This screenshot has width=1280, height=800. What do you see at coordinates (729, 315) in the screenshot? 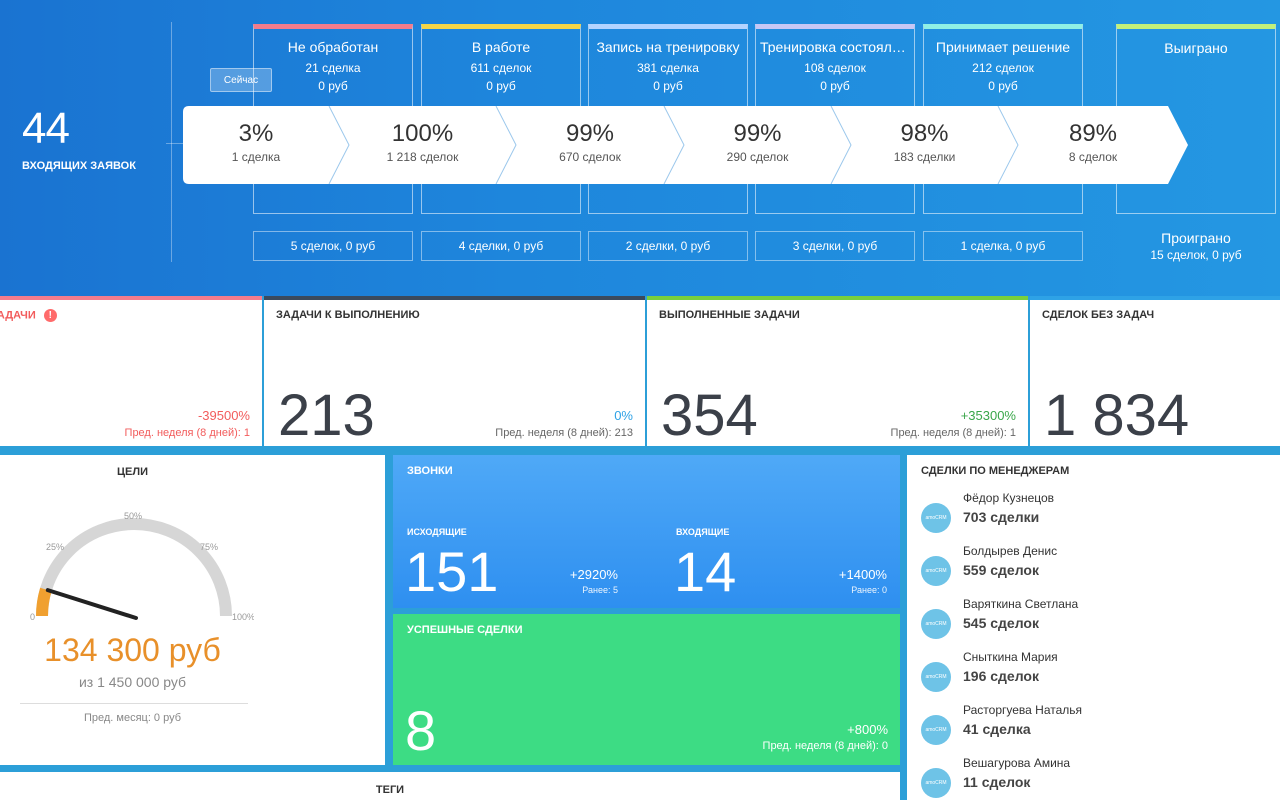
I see `stat-title: ВЫПОЛНЕННЫЕ ЗАДАЧИ` at bounding box center [729, 315].